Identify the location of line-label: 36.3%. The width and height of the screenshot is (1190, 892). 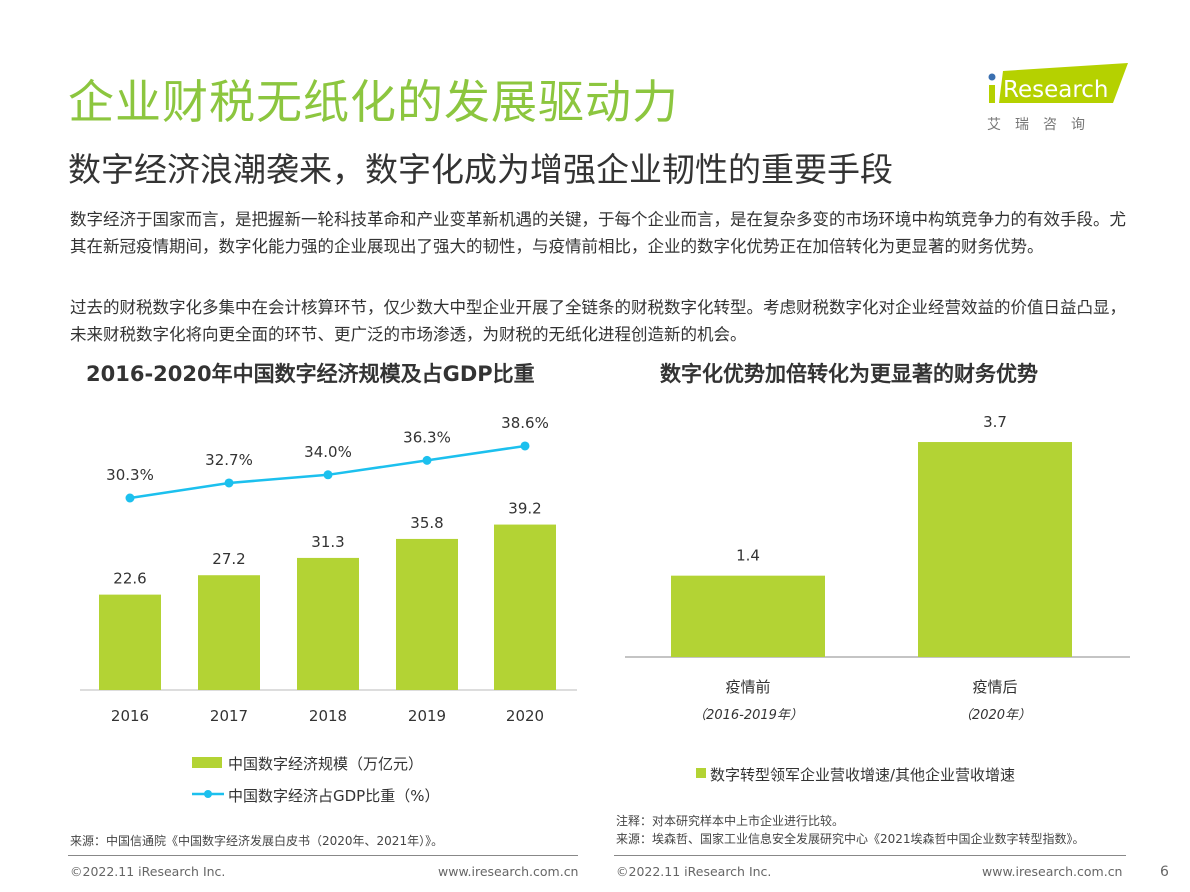
(427, 437).